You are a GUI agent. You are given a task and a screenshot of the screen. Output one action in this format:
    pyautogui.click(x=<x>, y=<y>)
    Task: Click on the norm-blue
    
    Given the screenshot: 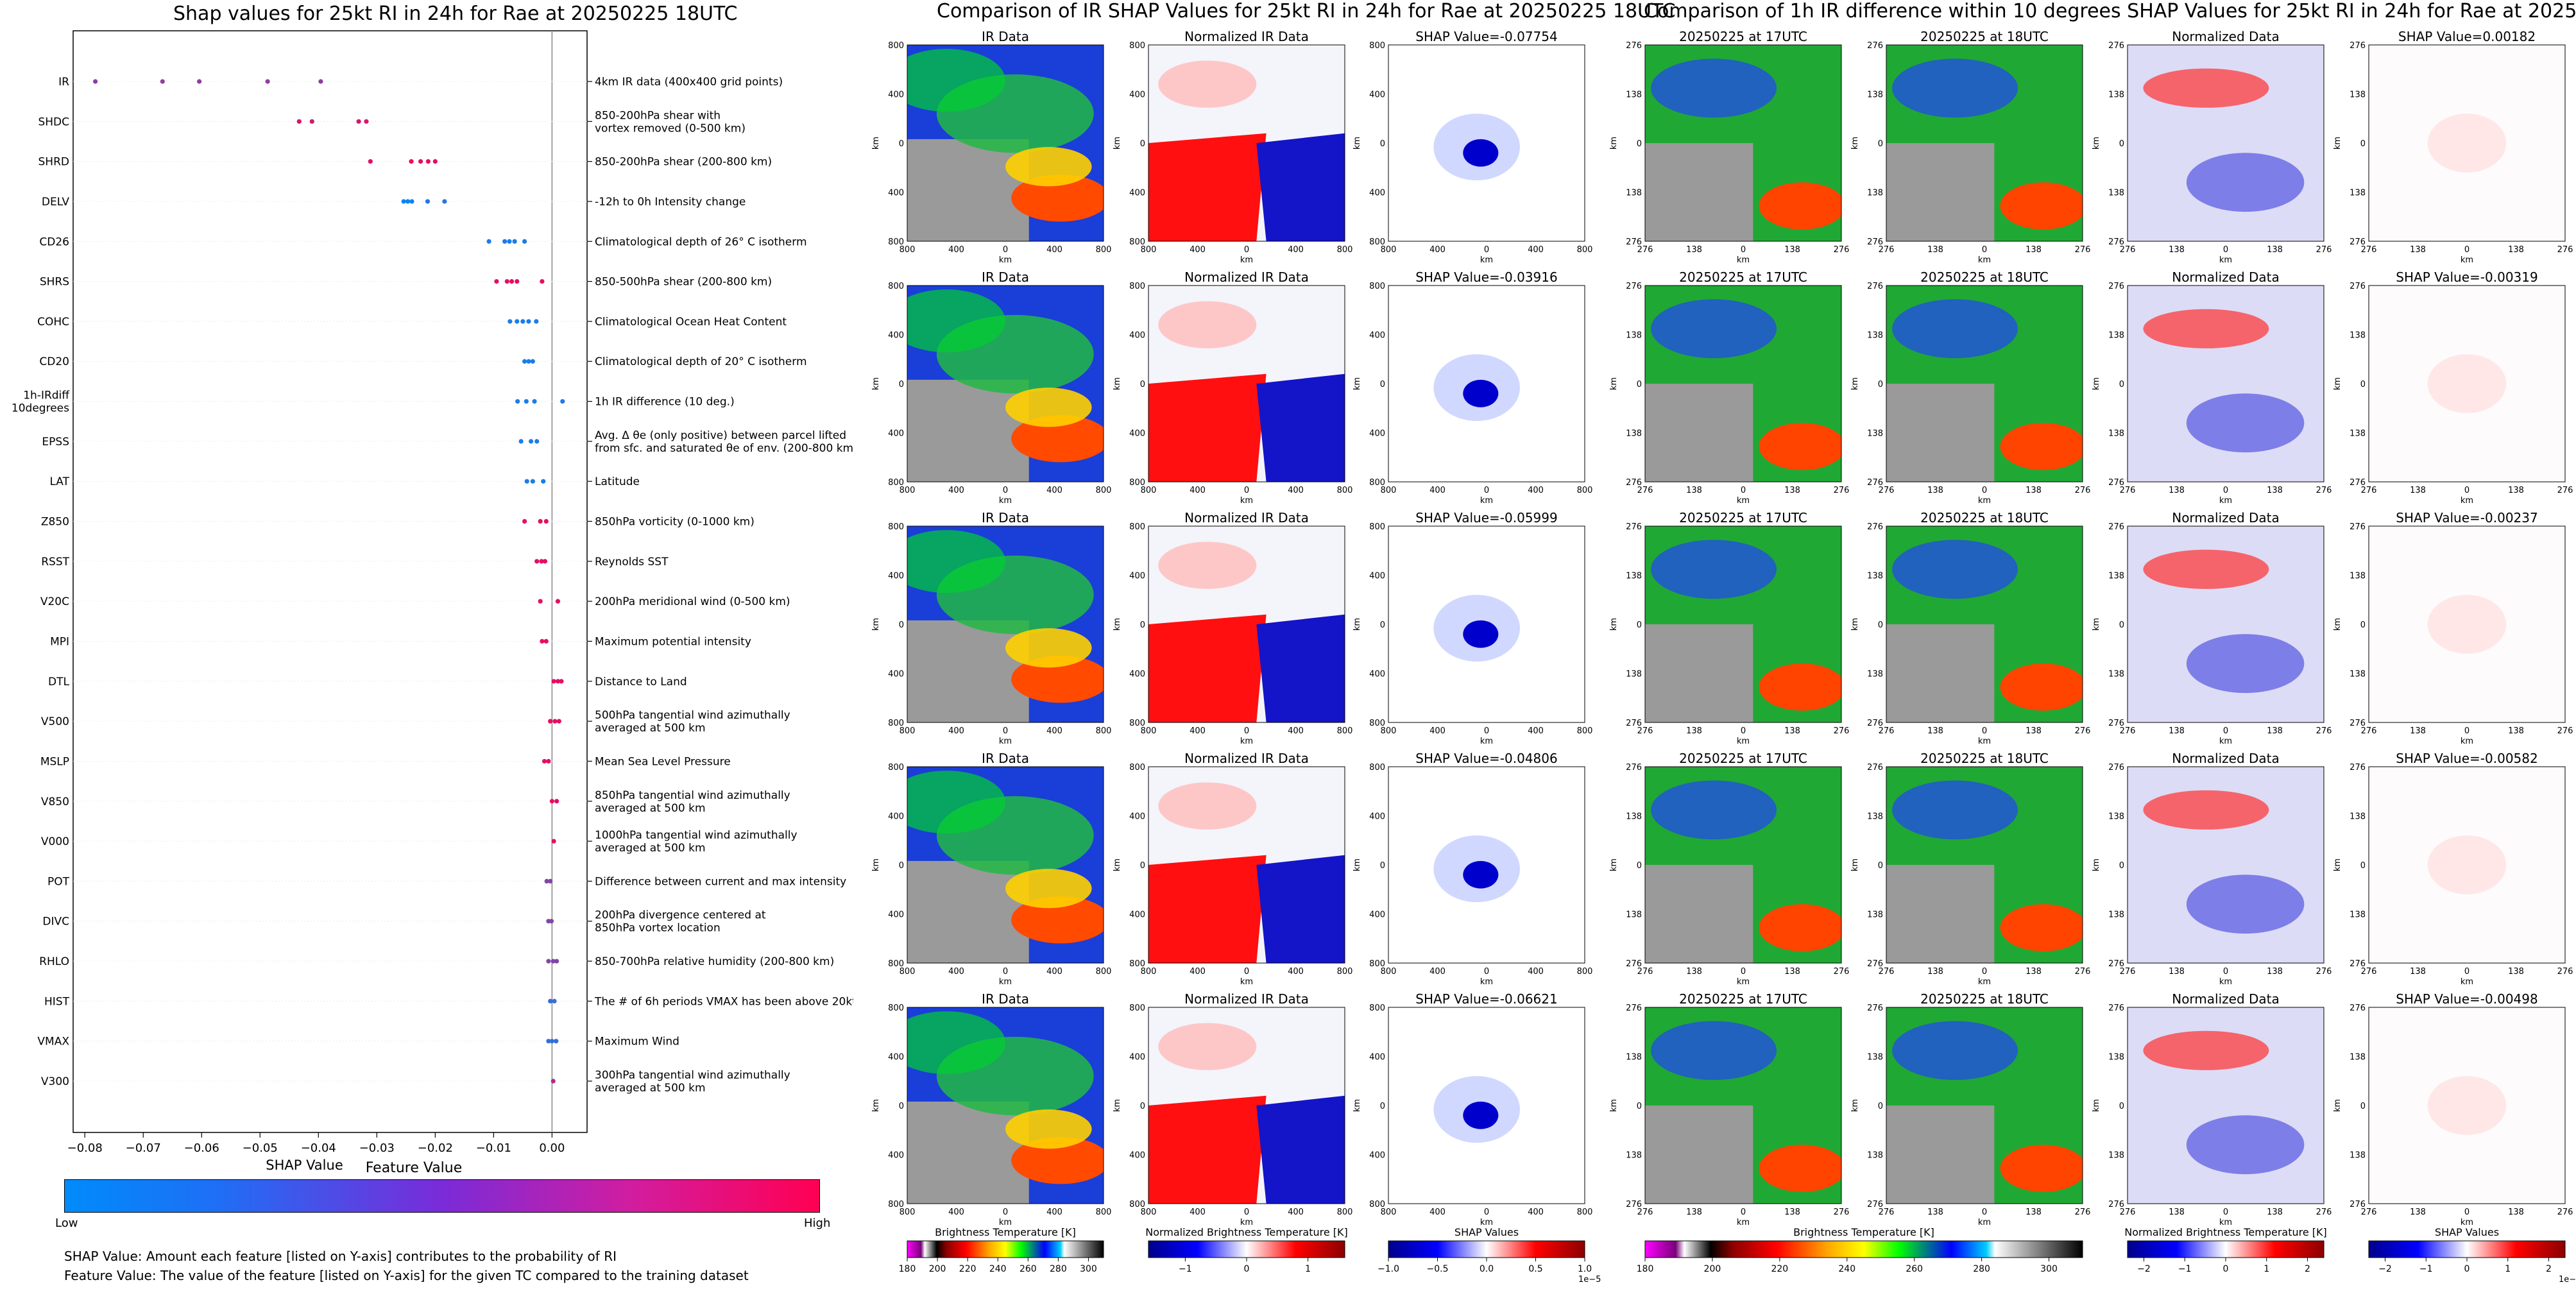 What is the action you would take?
    pyautogui.click(x=1300, y=1149)
    